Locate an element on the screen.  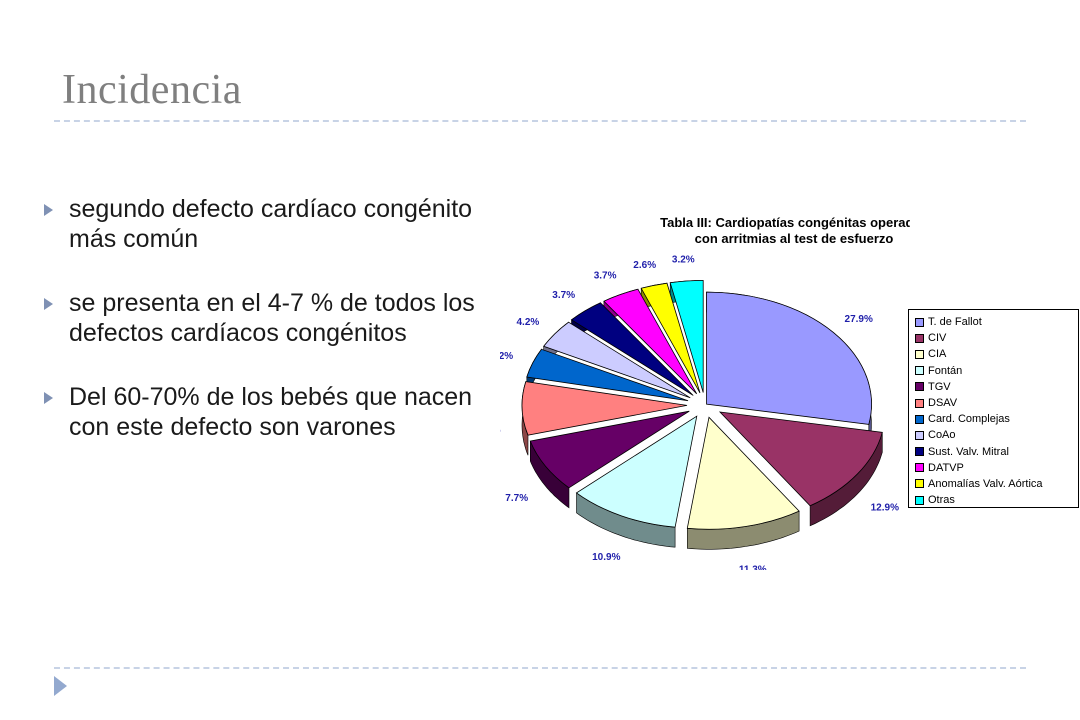
chart-title-line-2: con arritmias al test de esfuerzo is located at coordinates (794, 238).